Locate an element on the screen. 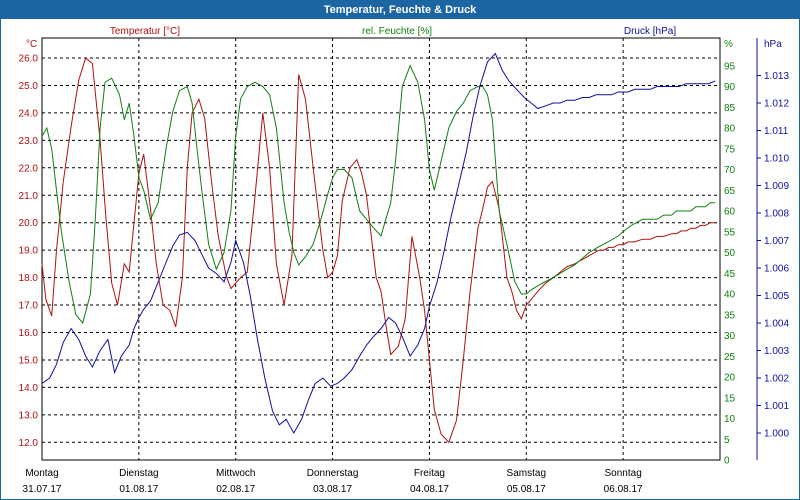  pressure-tick-label: 1.011 is located at coordinates (776, 131).